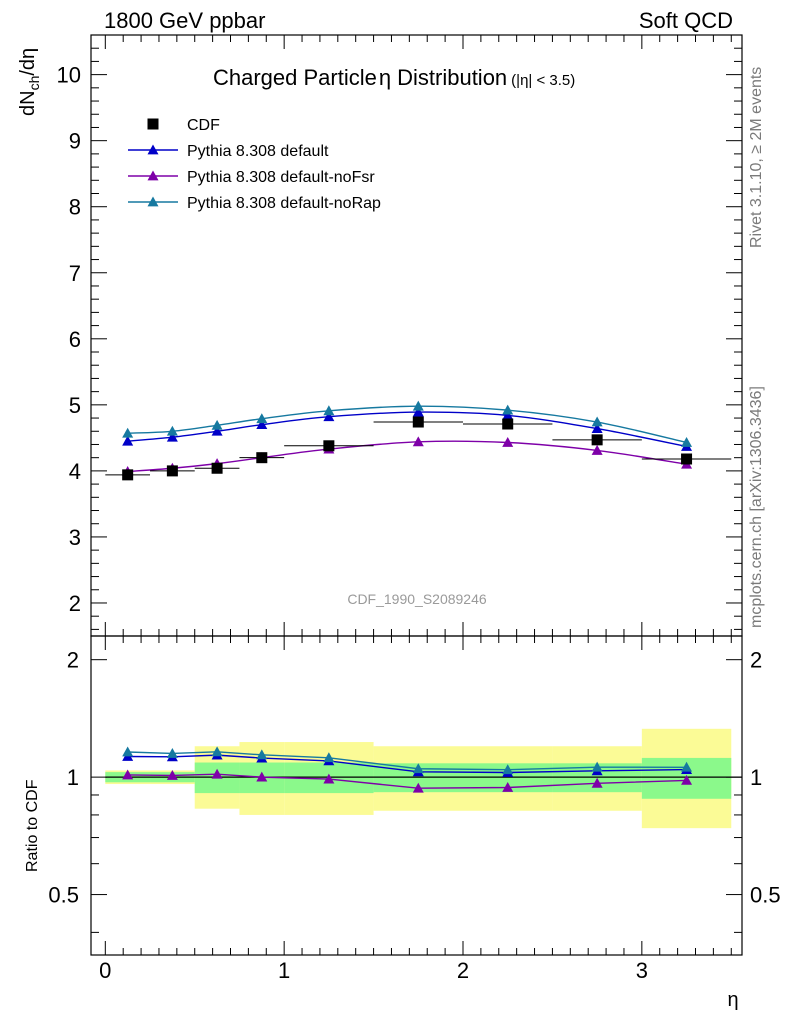 The height and width of the screenshot is (1024, 786). I want to click on chart-subtitle: (|η| < 3.5), so click(543, 80).